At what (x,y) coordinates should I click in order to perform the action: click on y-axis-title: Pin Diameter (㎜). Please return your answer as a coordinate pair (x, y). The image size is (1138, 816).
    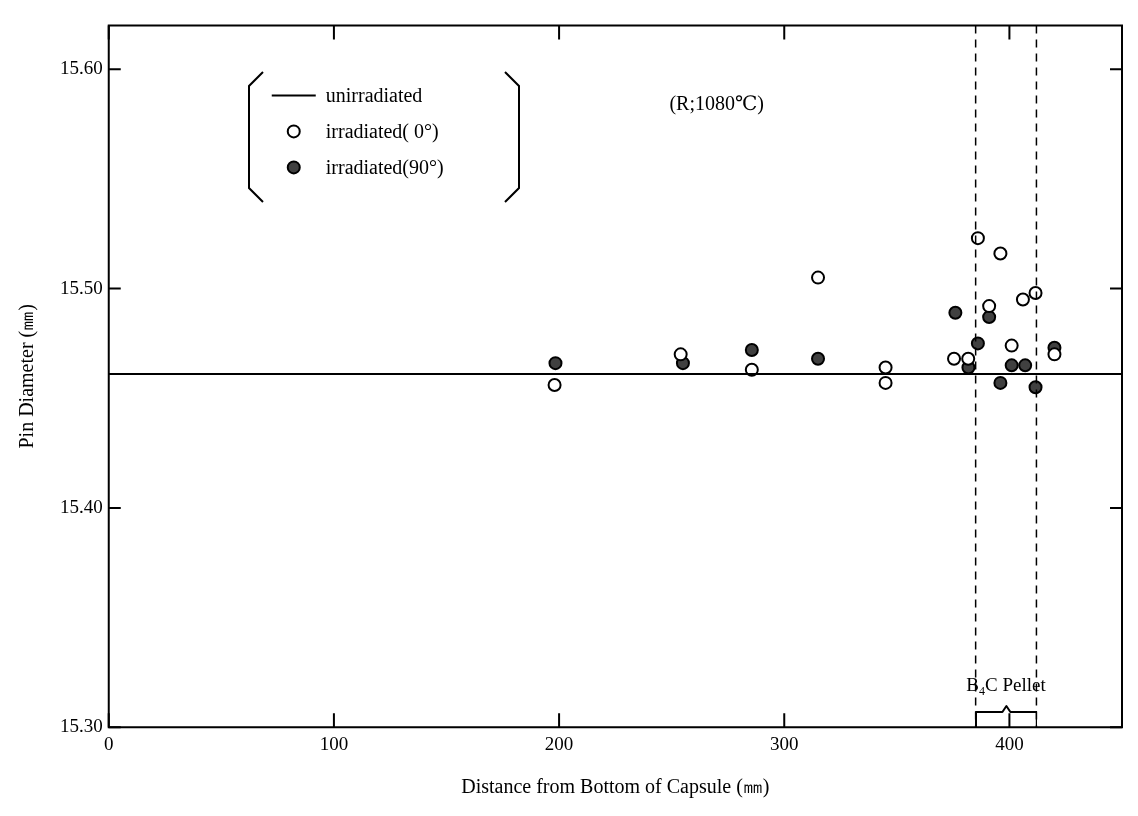
    Looking at the image, I should click on (27, 376).